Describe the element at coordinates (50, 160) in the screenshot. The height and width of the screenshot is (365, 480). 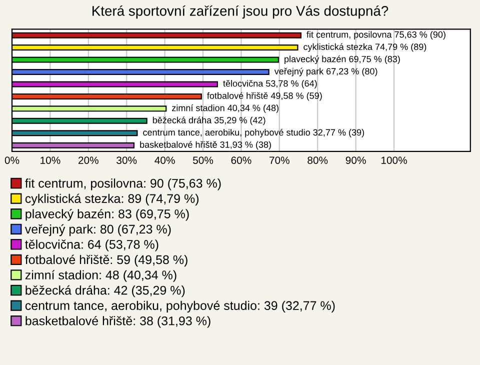
I see `x-tick-label: 10%` at that location.